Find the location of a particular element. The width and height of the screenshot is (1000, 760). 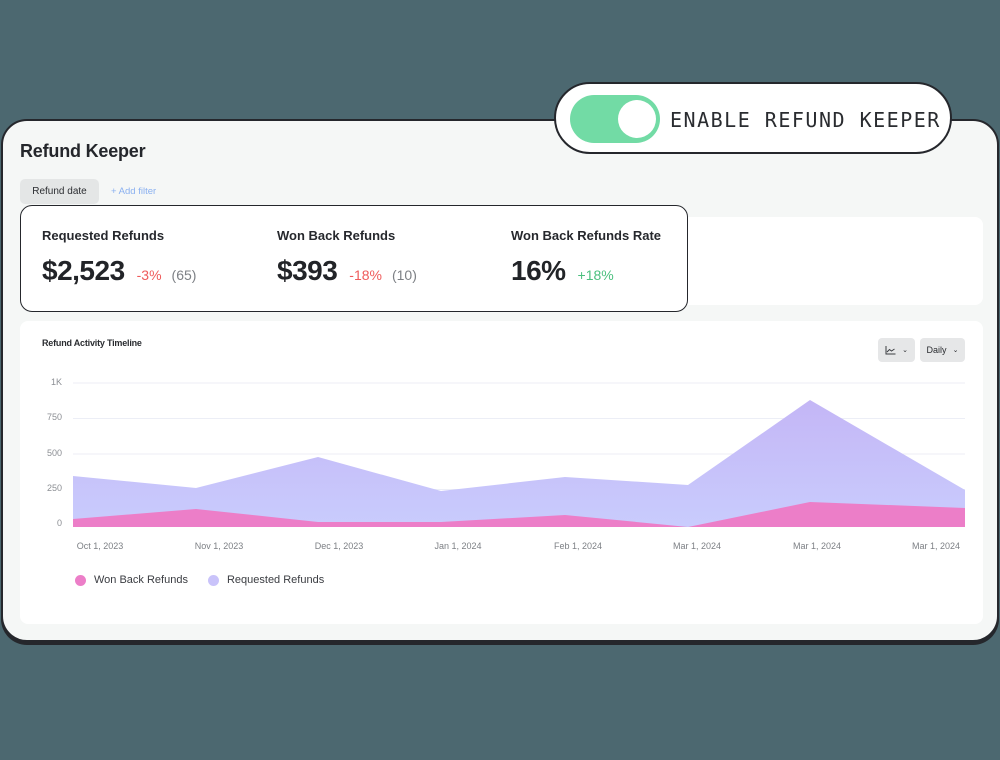

stat-won-back-refunds: Won Back Refunds $393 -18% (10) is located at coordinates (347, 257).